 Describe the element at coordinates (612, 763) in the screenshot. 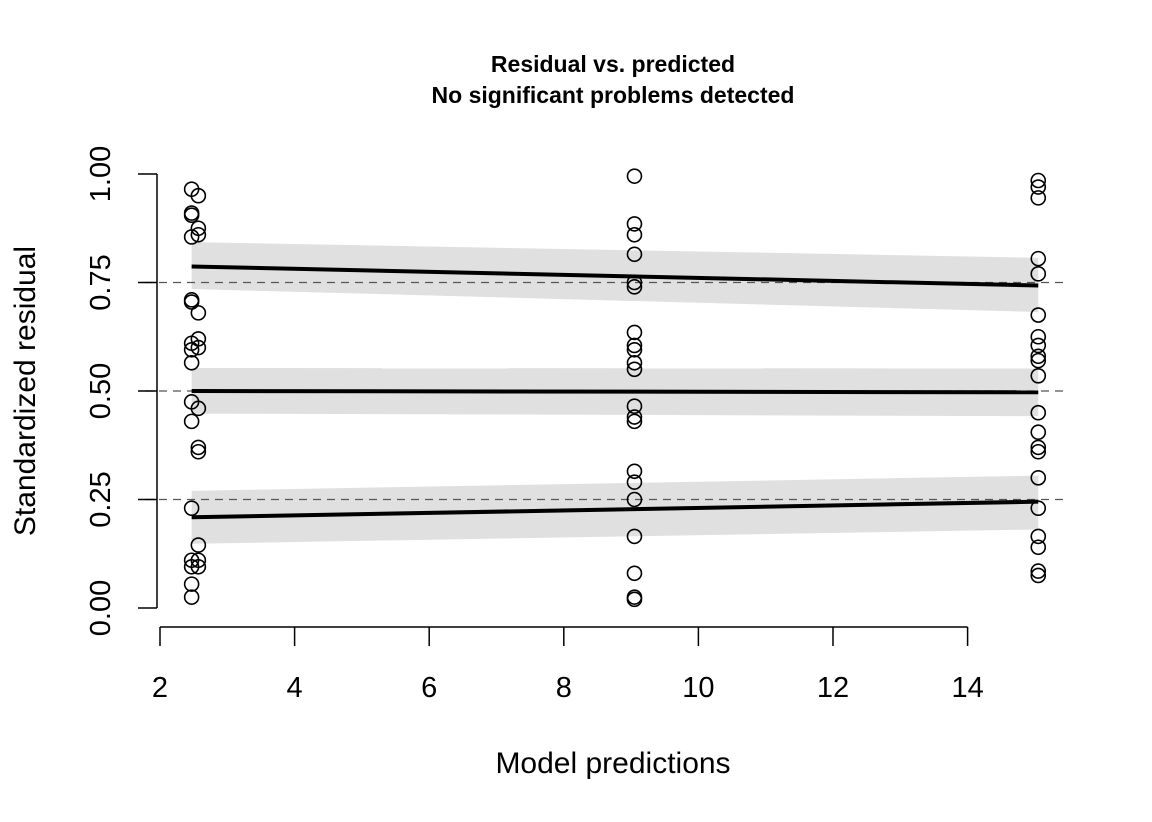

I see `x-axis-label: Model predictions` at that location.